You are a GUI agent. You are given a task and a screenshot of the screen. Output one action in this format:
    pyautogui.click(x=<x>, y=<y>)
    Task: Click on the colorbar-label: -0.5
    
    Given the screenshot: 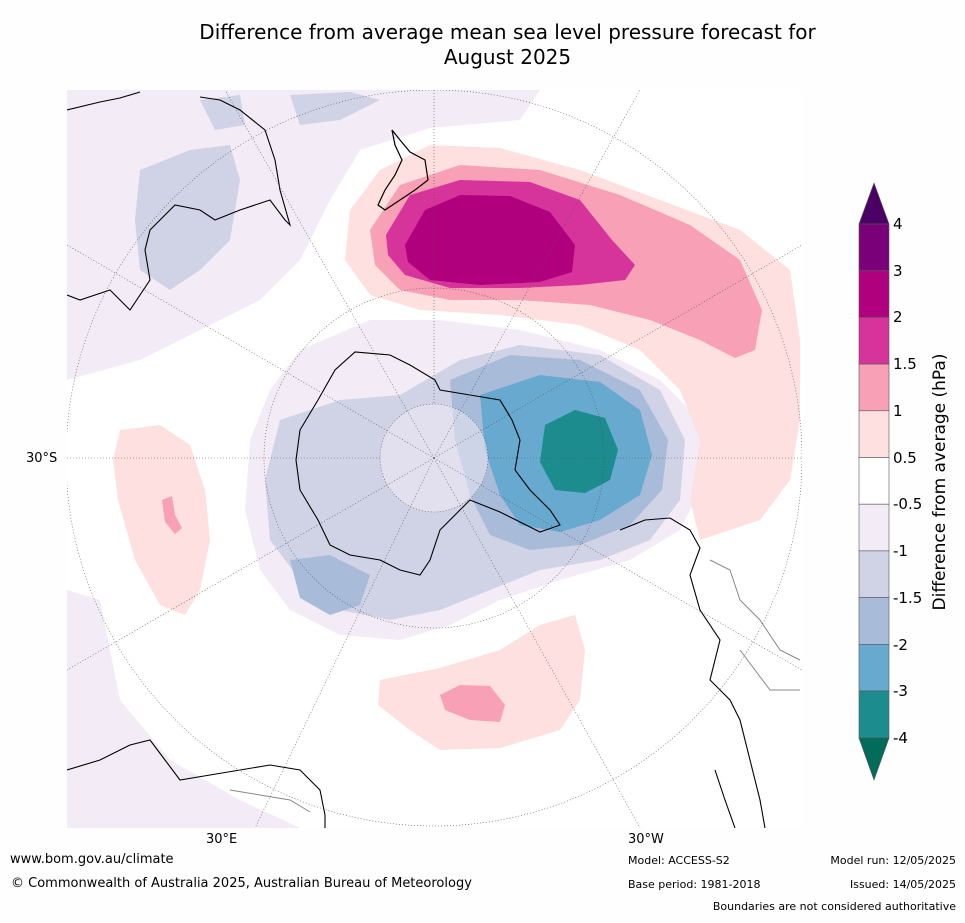 What is the action you would take?
    pyautogui.click(x=908, y=504)
    